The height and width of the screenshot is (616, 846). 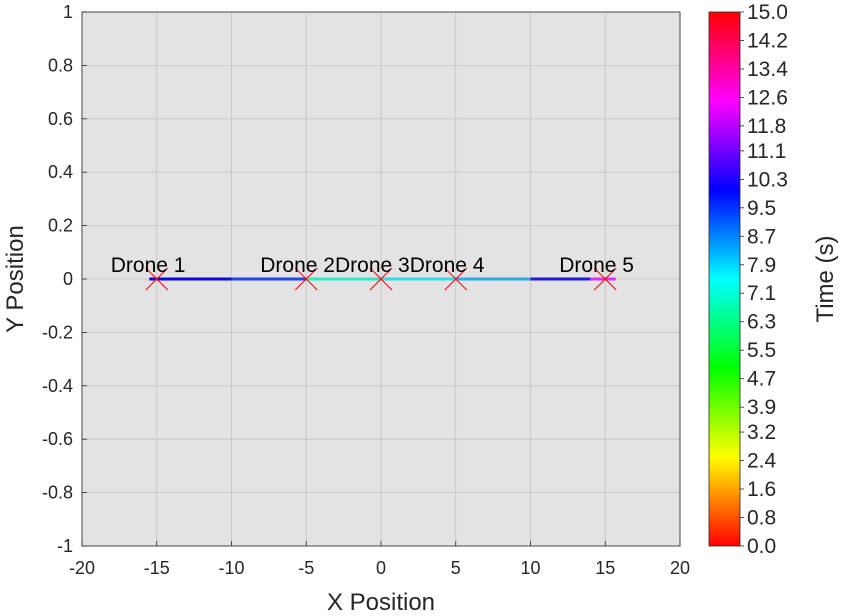 What do you see at coordinates (231, 568) in the screenshot?
I see `x-tick-label: -10` at bounding box center [231, 568].